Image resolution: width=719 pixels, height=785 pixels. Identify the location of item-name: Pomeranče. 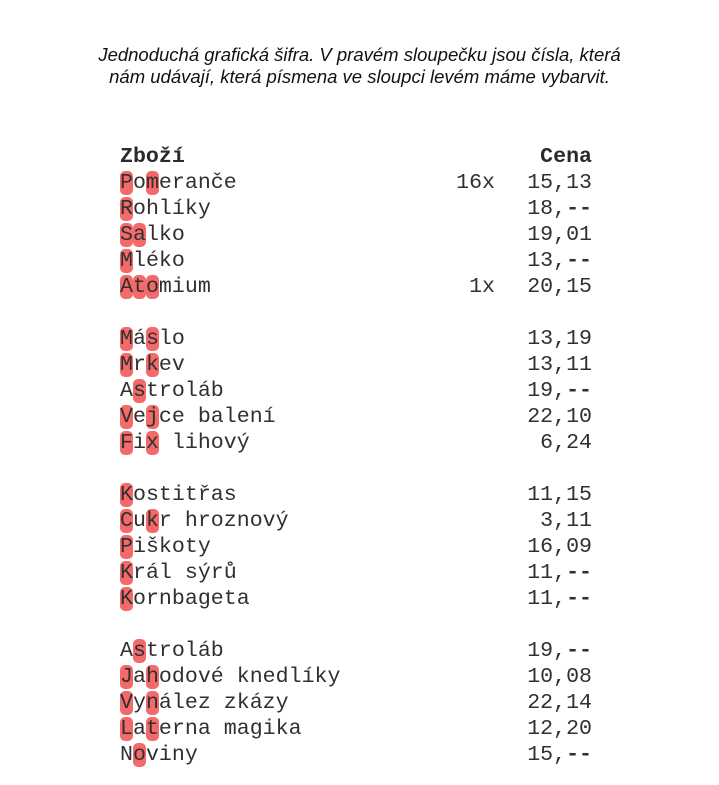
(178, 183).